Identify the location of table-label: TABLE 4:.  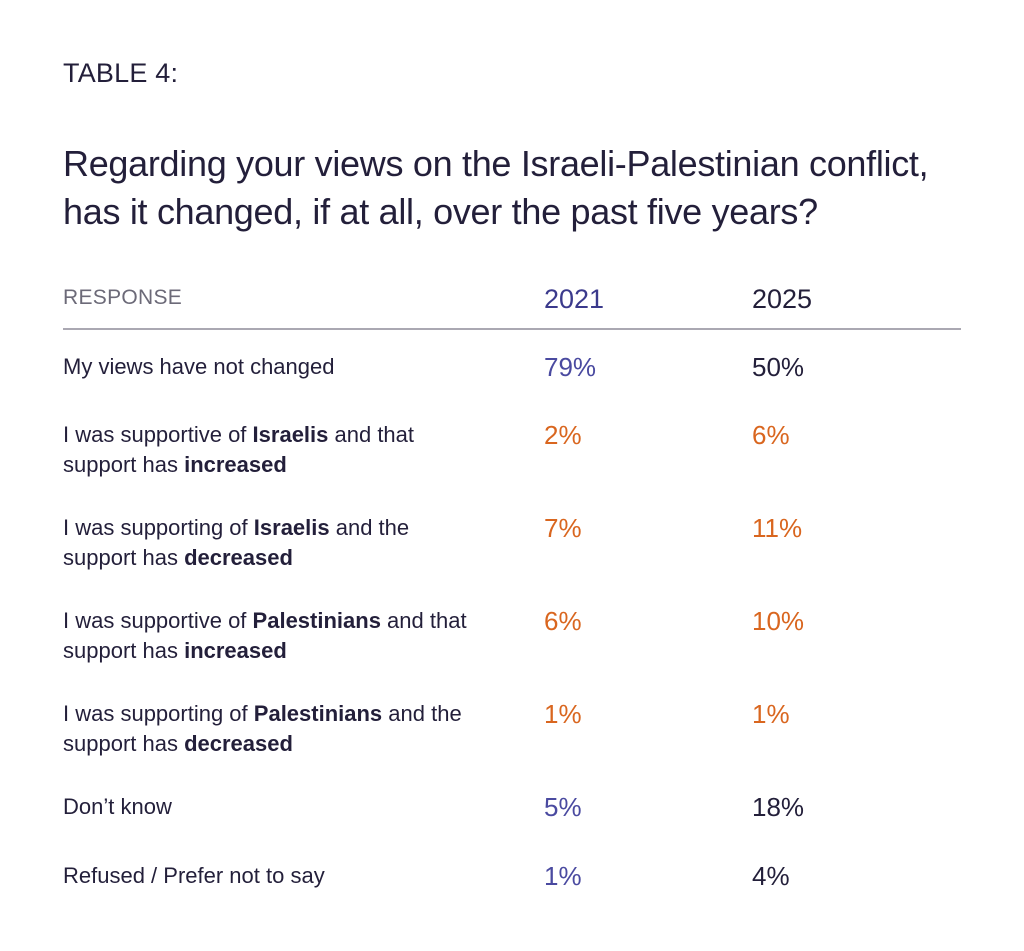
(121, 73).